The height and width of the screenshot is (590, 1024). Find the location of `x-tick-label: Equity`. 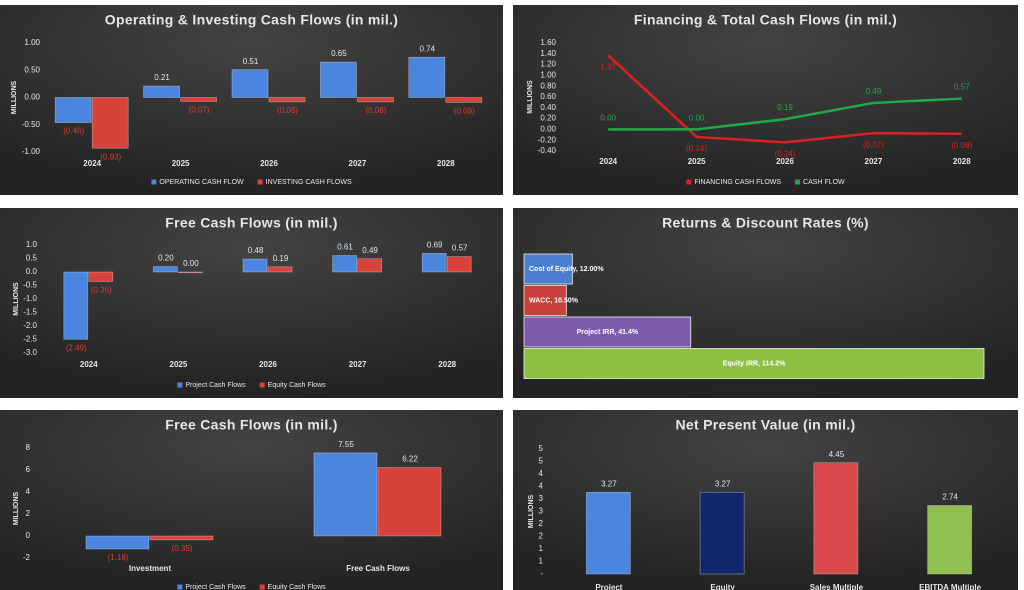

x-tick-label: Equity is located at coordinates (722, 586).